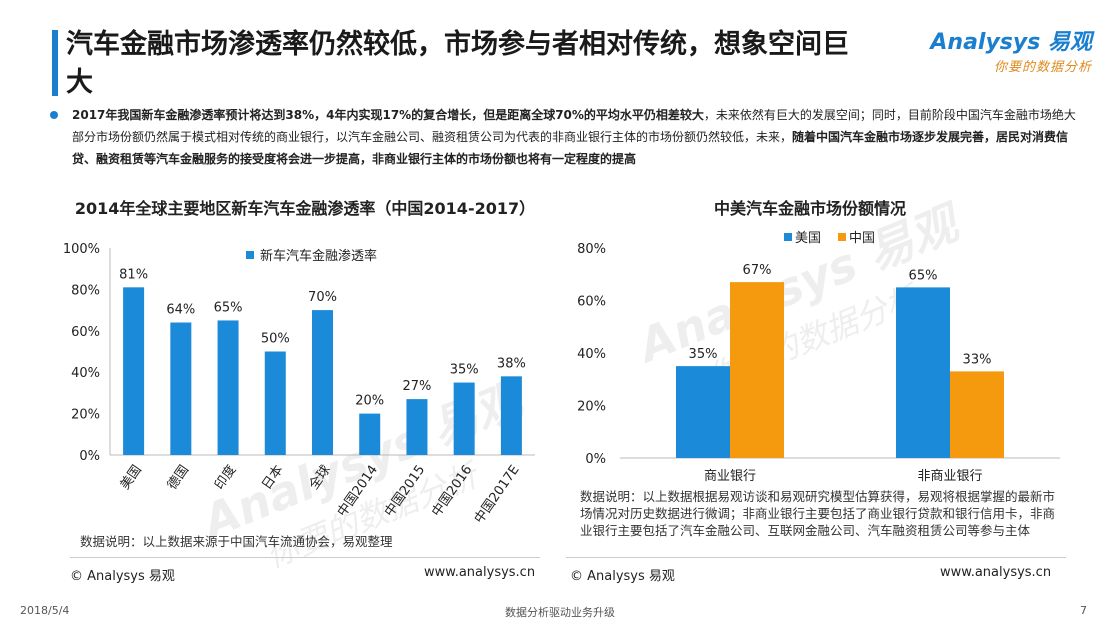 This screenshot has width=1120, height=630. Describe the element at coordinates (358, 491) in the screenshot. I see `left-x-tick-label: 中国2014` at that location.